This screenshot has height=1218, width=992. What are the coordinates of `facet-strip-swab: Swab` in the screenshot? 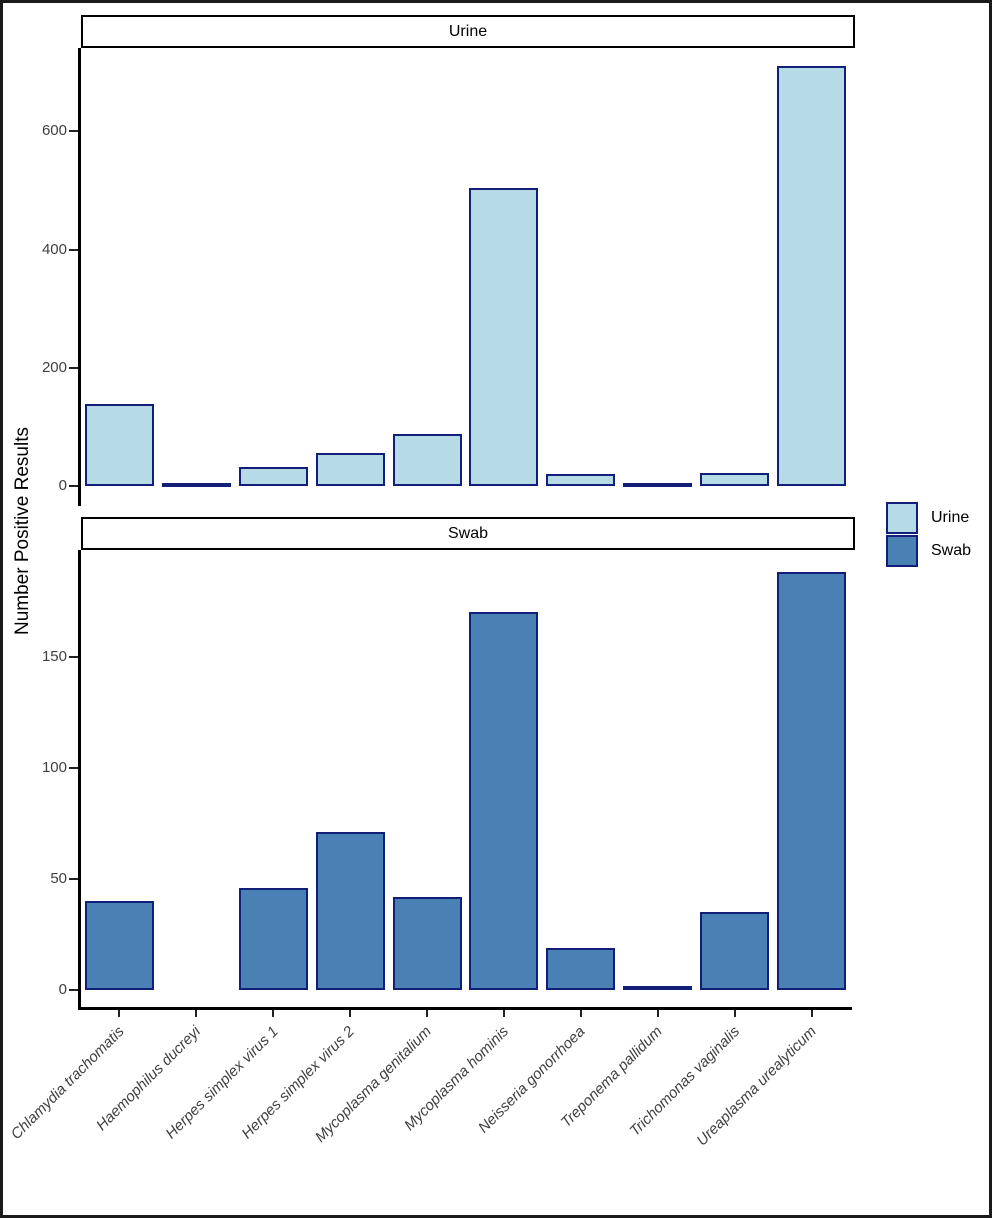 It's located at (468, 533).